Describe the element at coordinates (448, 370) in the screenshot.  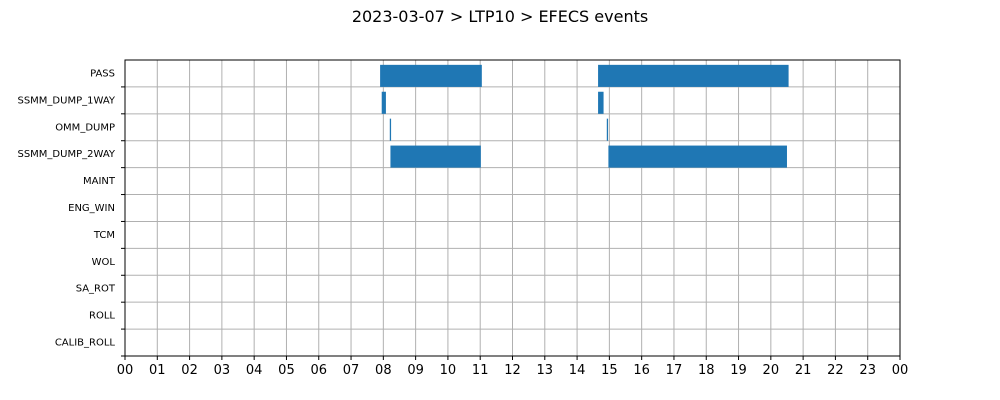
I see `x-tick-label: 10` at that location.